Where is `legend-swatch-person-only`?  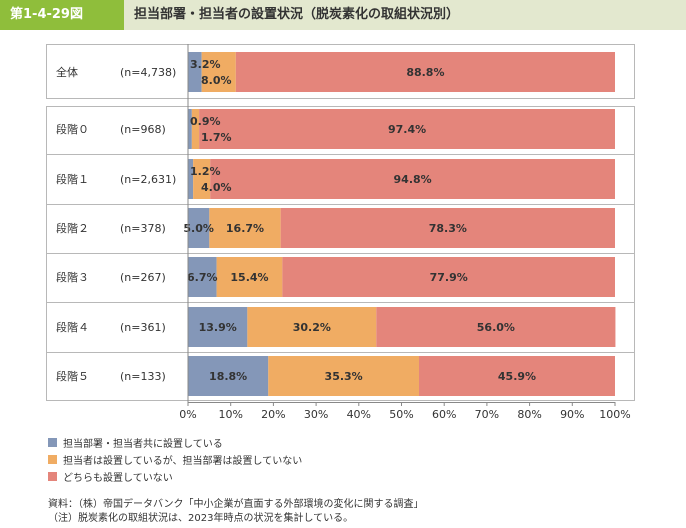 legend-swatch-person-only is located at coordinates (52, 459).